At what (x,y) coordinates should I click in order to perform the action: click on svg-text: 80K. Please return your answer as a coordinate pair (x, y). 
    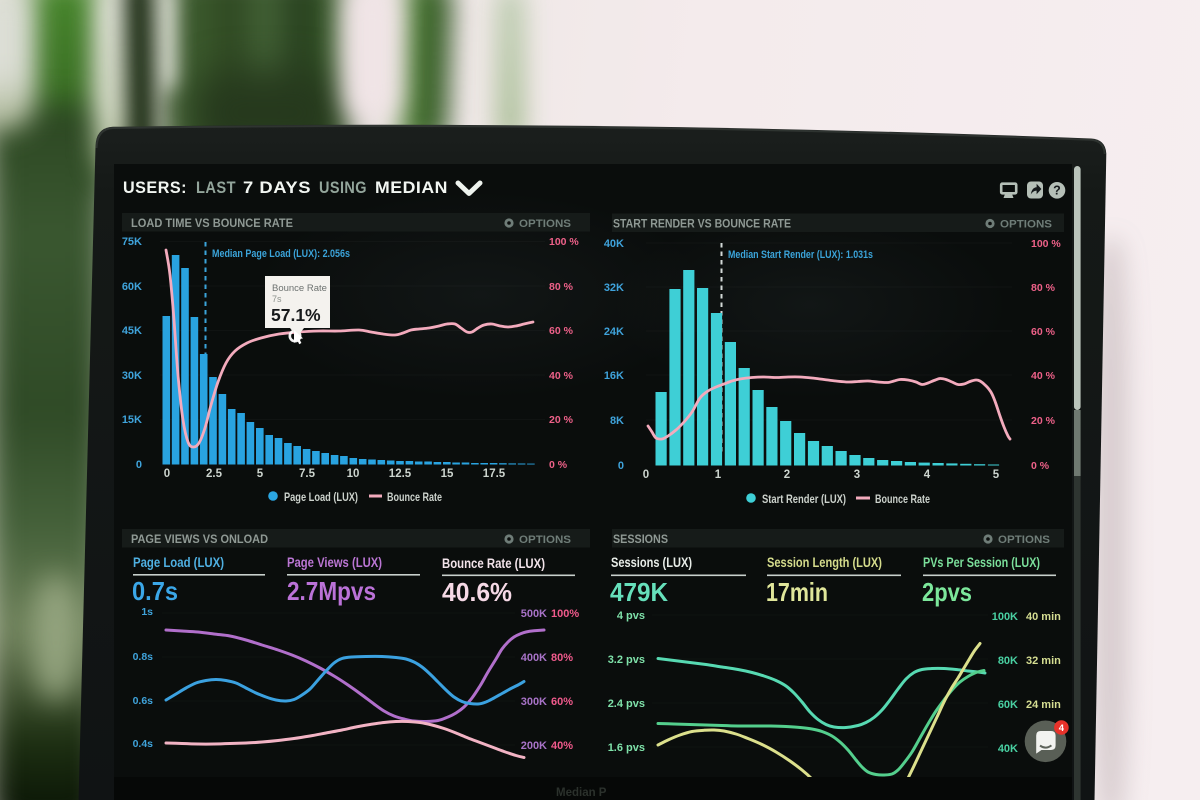
    Looking at the image, I should click on (1008, 661).